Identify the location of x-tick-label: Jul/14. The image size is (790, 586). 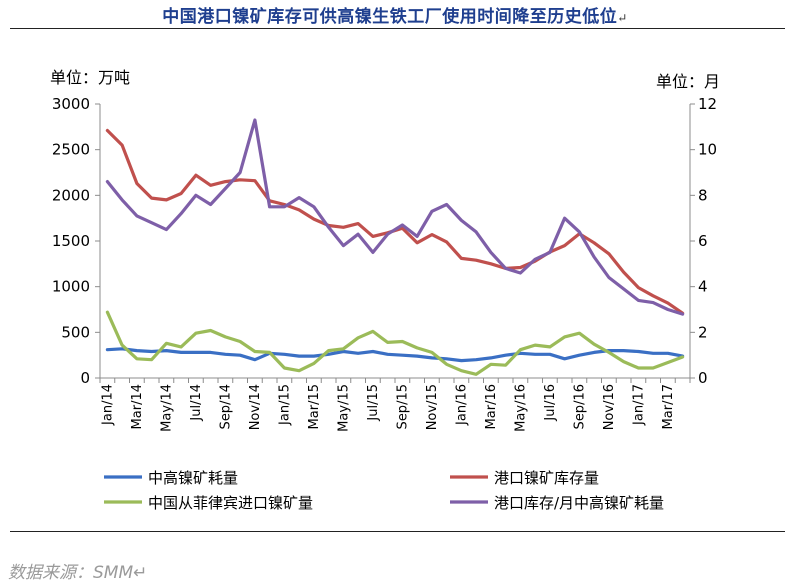
(196, 403).